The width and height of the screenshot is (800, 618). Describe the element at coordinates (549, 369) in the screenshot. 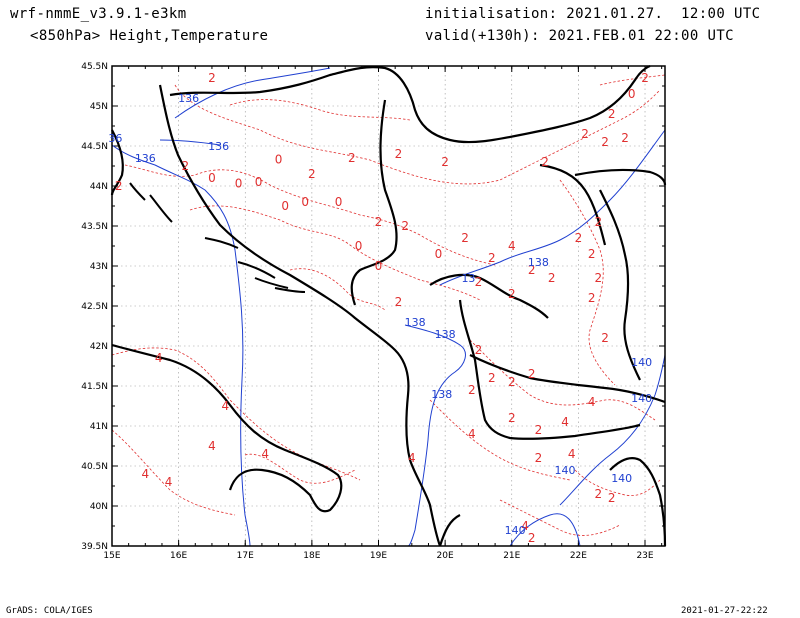

I see `border-albania-macedonia` at that location.